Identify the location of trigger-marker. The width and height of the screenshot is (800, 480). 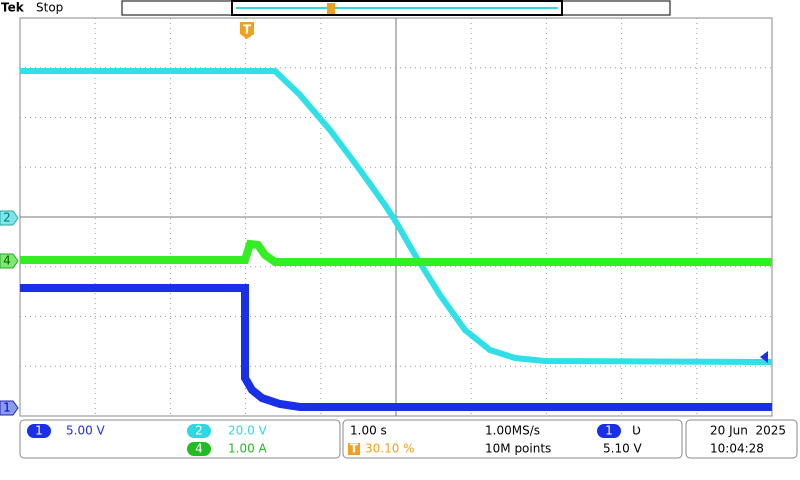
(247, 30).